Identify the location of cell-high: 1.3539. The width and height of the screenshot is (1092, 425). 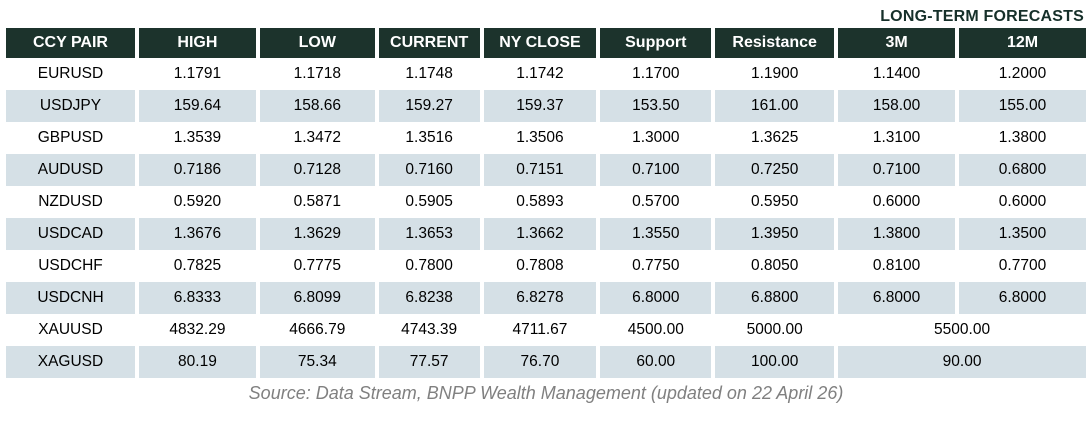
(197, 137).